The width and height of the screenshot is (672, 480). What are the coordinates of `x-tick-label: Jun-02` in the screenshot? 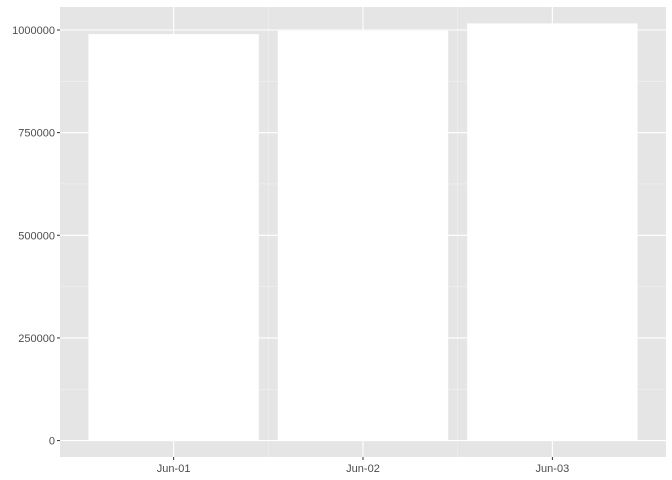 It's located at (363, 469).